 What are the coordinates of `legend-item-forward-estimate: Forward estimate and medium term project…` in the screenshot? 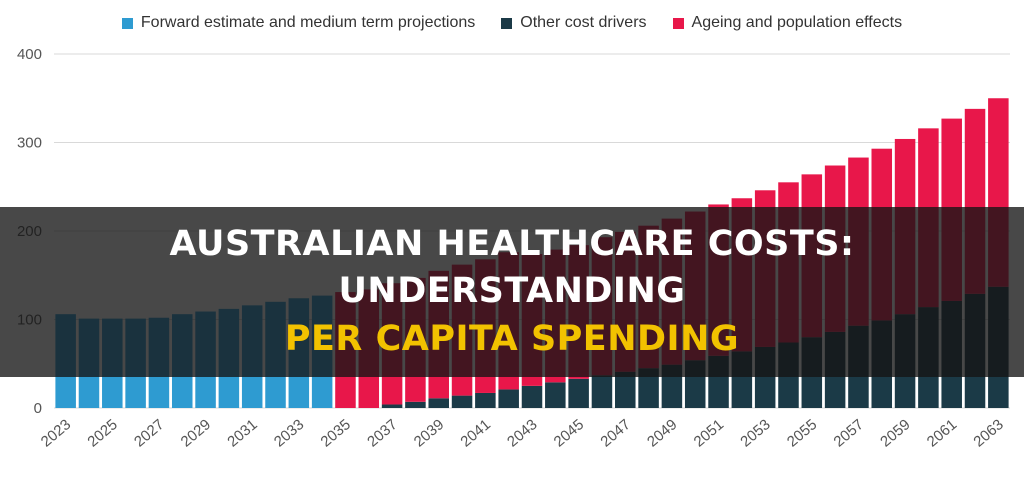 It's located at (298, 23).